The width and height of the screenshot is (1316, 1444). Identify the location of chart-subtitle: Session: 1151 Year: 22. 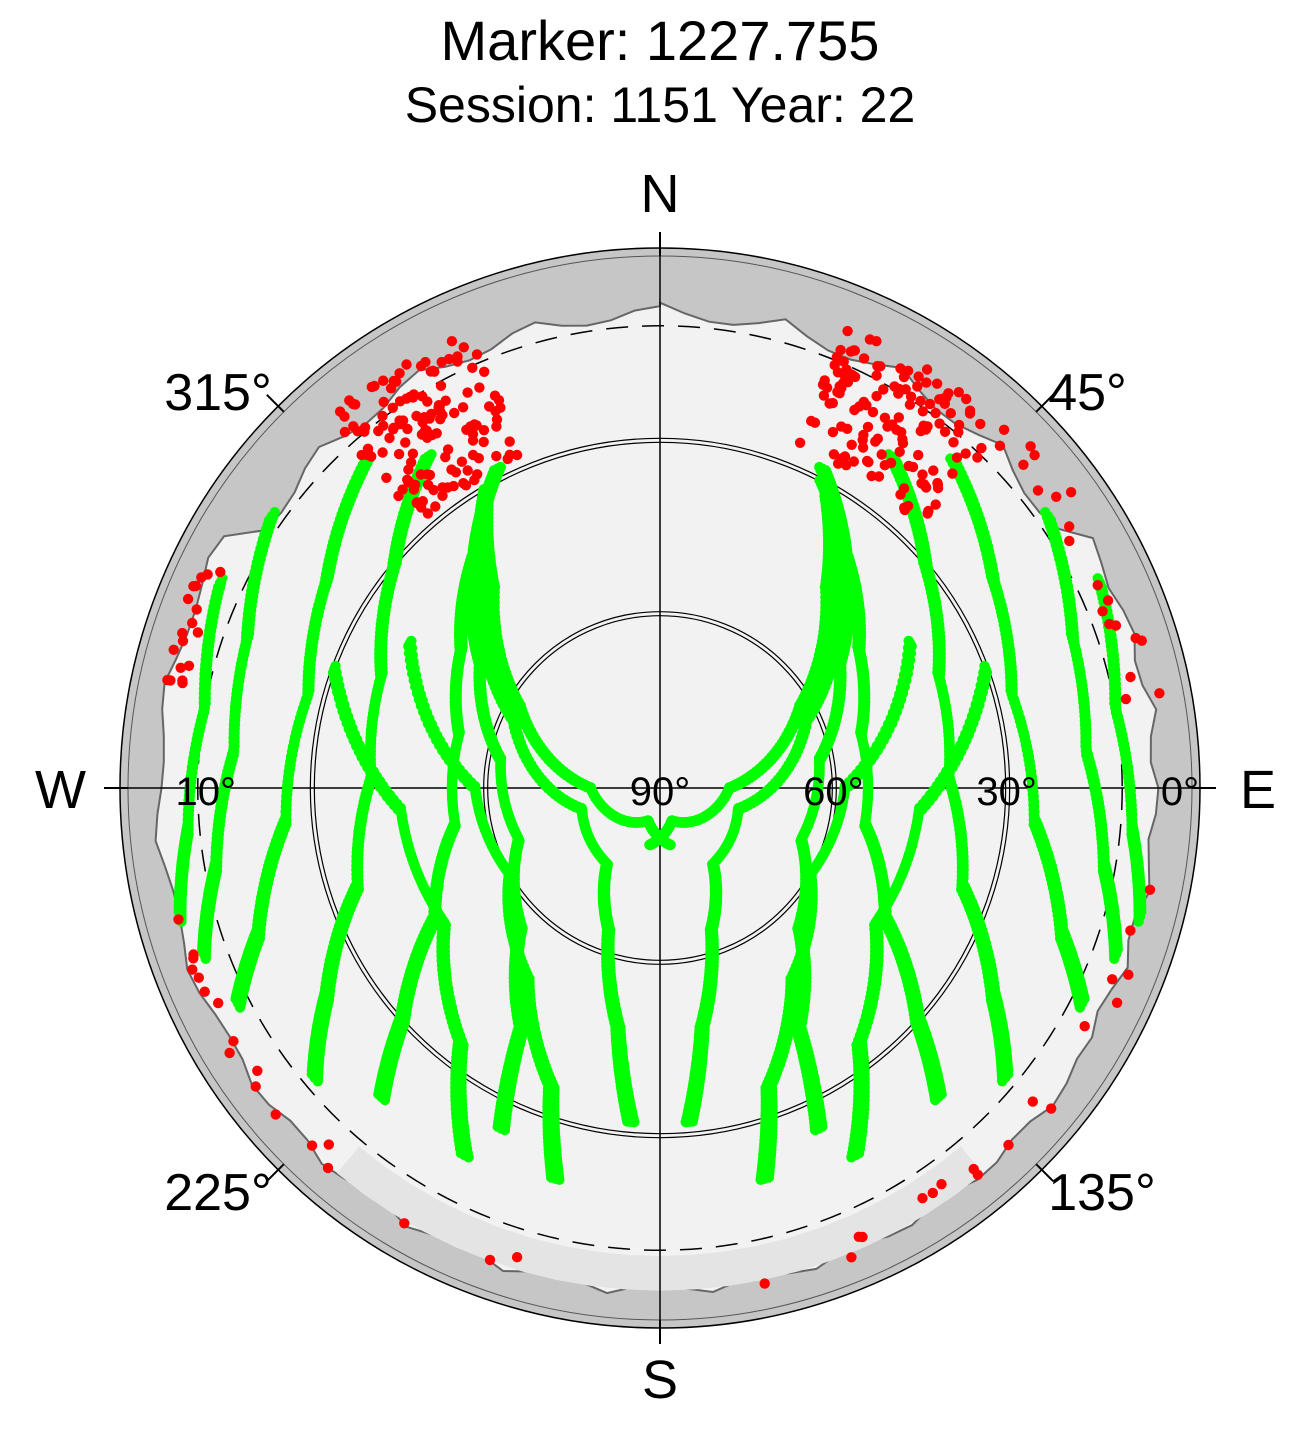
(660, 105).